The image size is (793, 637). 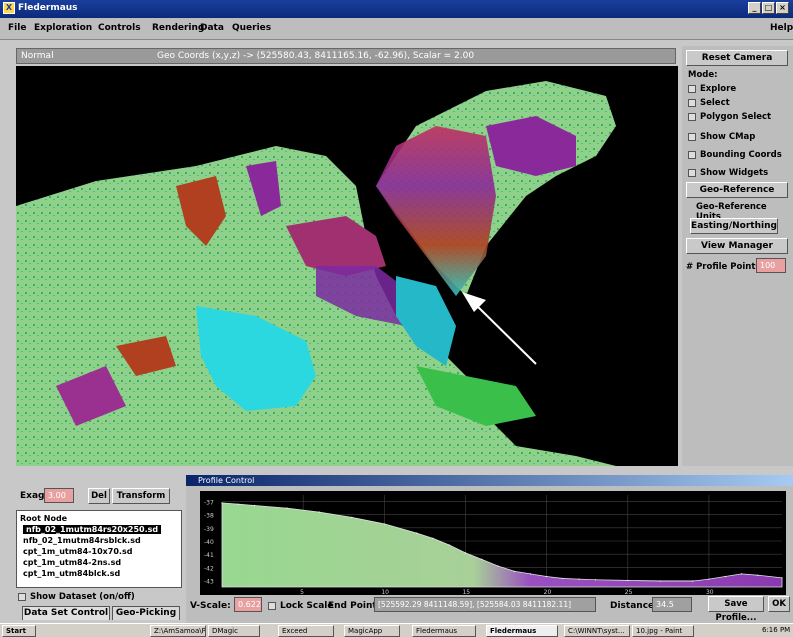 I want to click on y-tick-label: -38, so click(x=209, y=516).